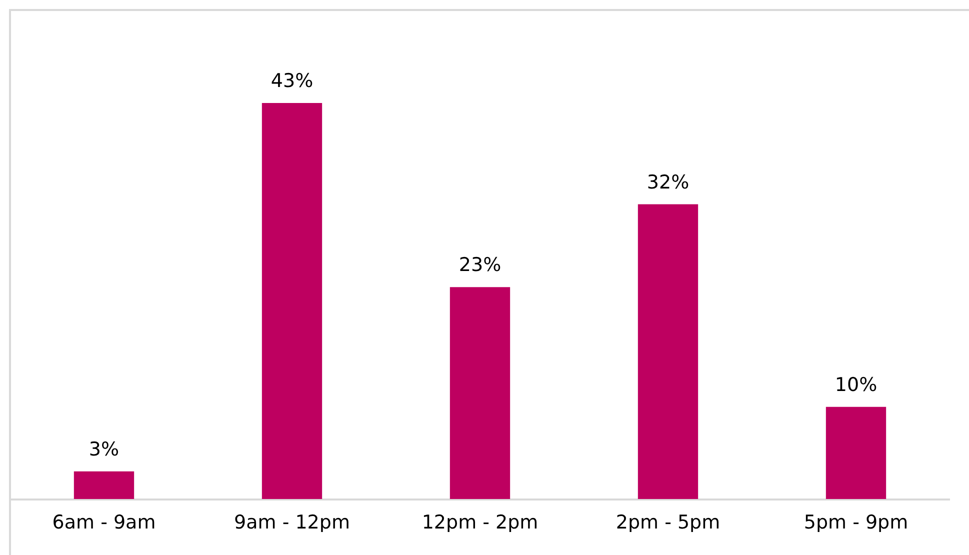 The image size is (969, 555). I want to click on data-label: 10%, so click(856, 385).